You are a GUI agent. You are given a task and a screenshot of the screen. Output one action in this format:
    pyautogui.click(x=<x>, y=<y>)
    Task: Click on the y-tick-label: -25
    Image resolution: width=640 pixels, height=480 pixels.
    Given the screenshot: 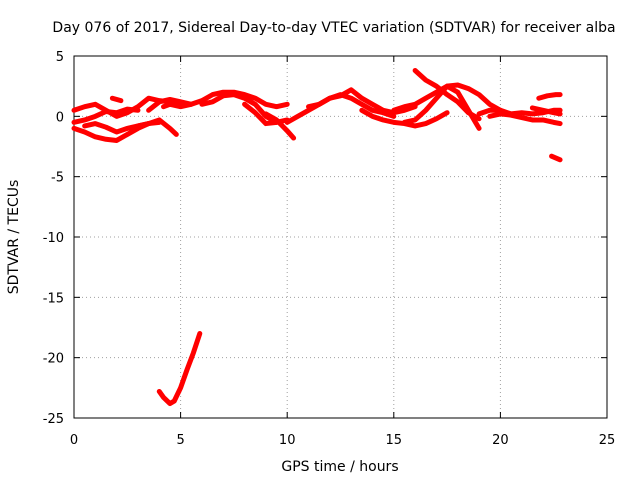 What is the action you would take?
    pyautogui.click(x=53, y=419)
    